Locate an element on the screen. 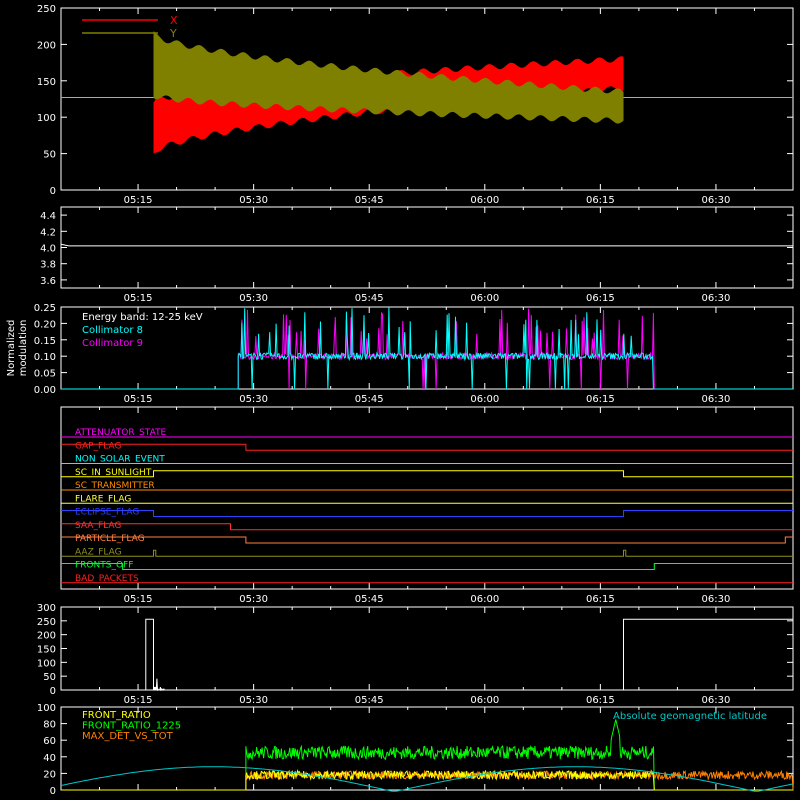 This screenshot has height=800, width=800. flag-label: PARTICLE_FLAG is located at coordinates (110, 539).